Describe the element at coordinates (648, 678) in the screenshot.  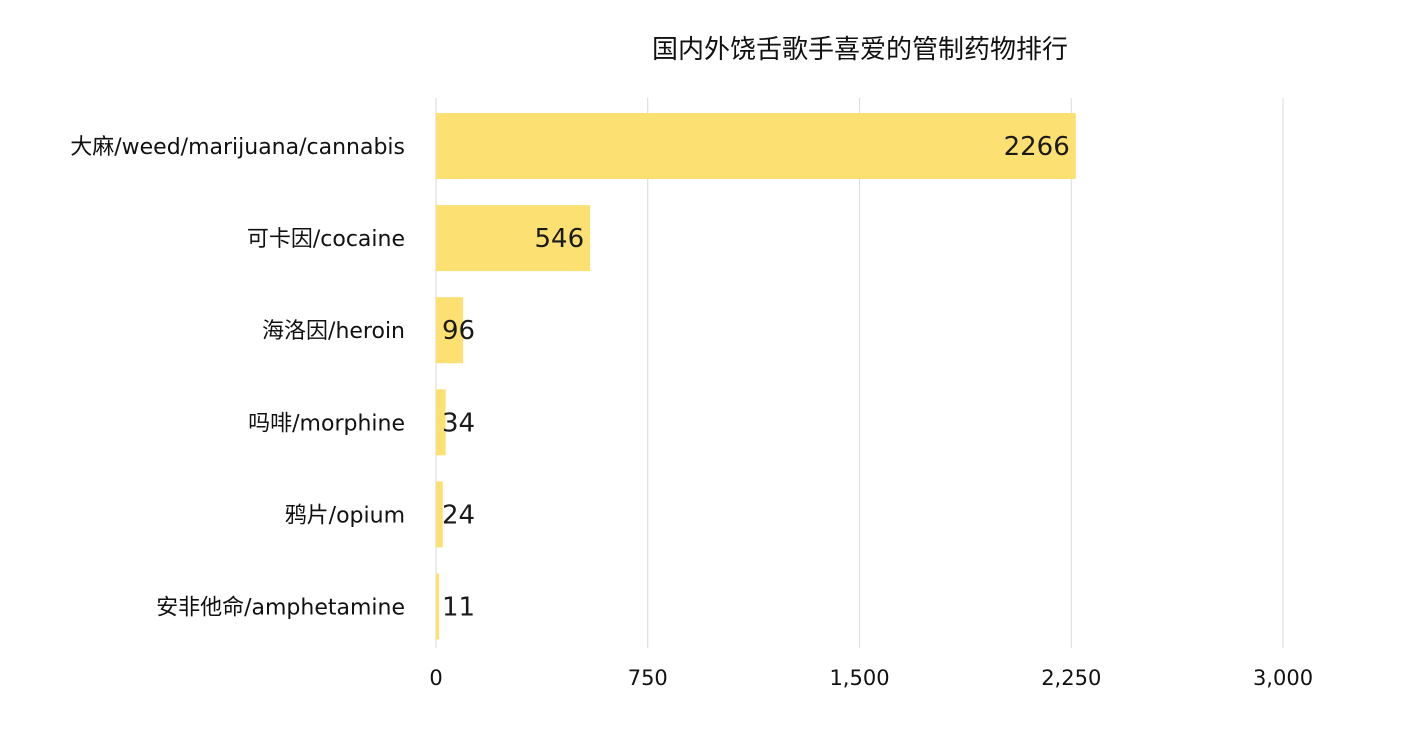
I see `x-tick-label: 750` at that location.